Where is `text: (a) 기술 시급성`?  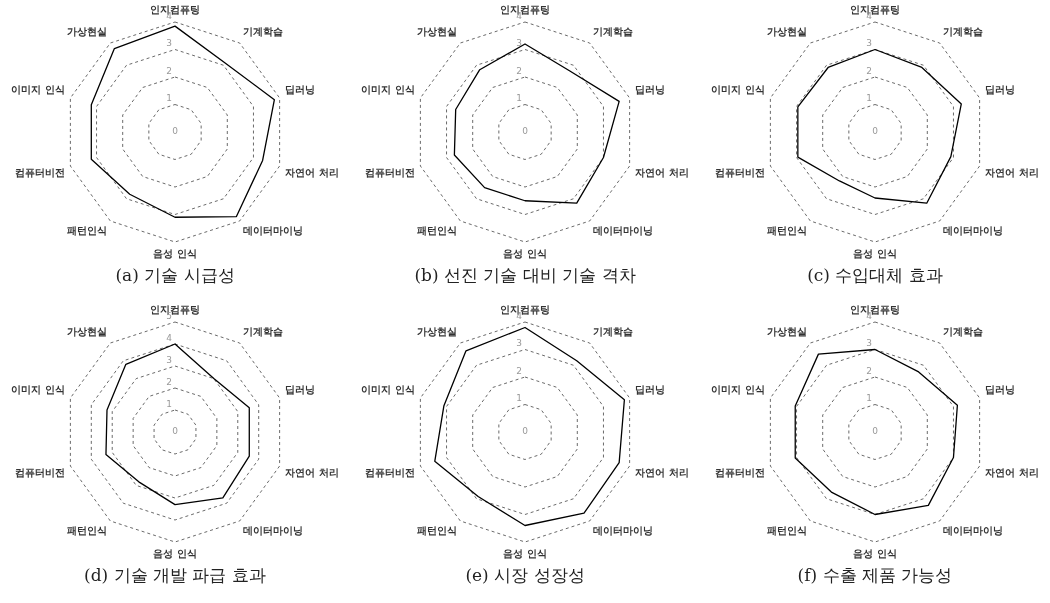
text: (a) 기술 시급성 is located at coordinates (175, 275).